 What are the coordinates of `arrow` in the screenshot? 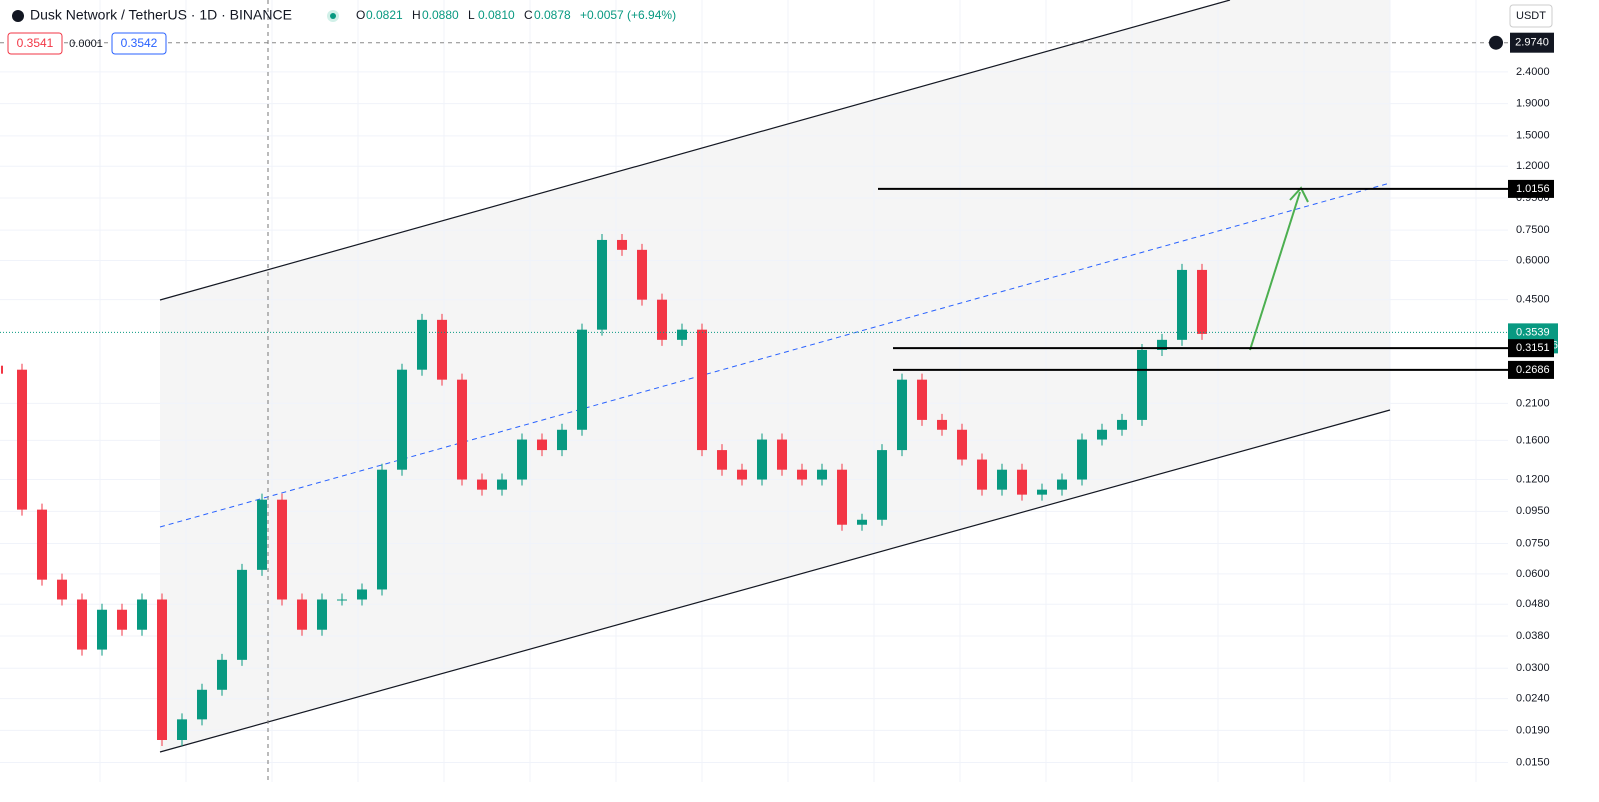 It's located at (1275, 271).